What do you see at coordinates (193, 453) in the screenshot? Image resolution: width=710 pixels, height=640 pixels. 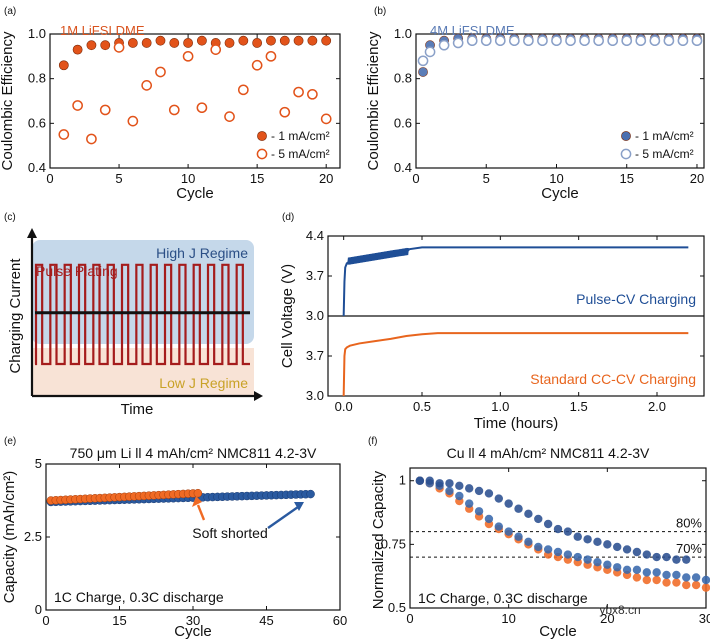 I see `chart-title: 750 μm Li ll 4 mAh/cm² NMC811 4.2-3V` at bounding box center [193, 453].